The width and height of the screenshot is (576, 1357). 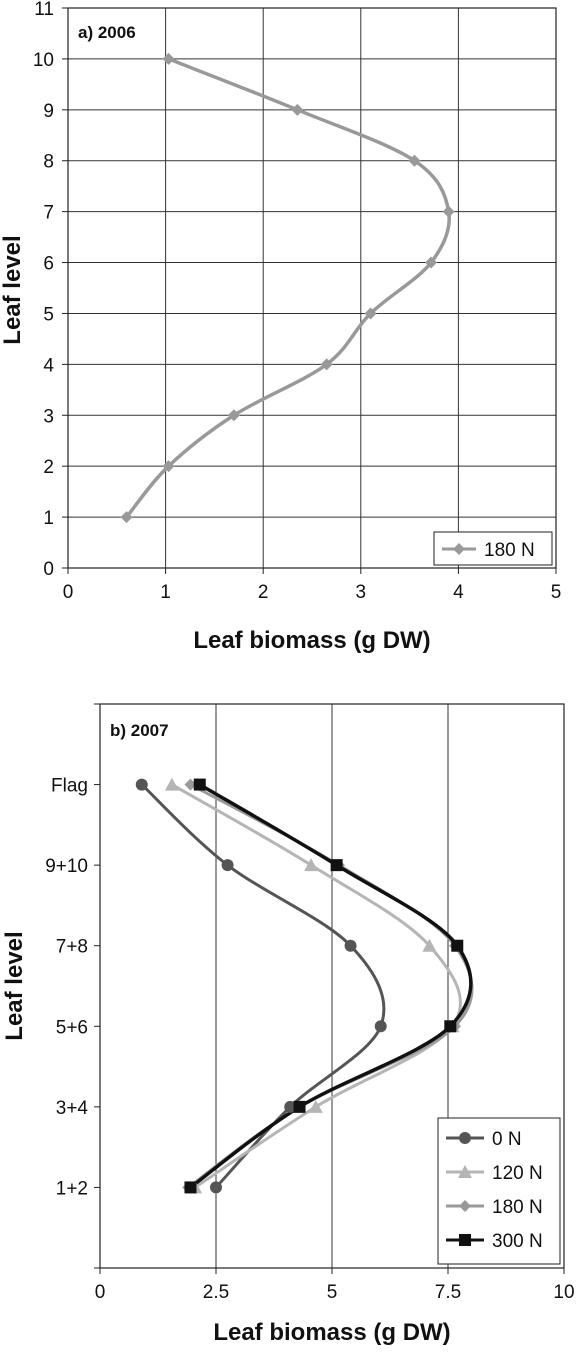 I want to click on chart-a-y-tick-label: 1, so click(x=48, y=518).